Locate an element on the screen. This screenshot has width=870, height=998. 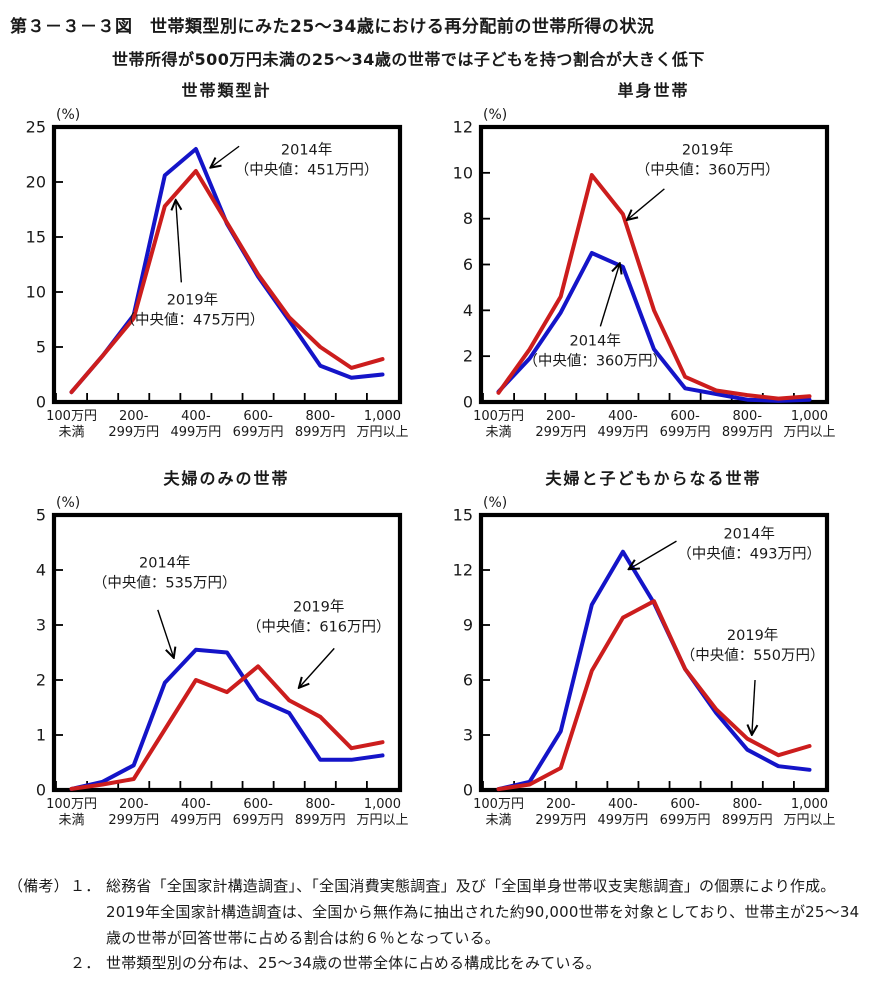
note-2-number: ２． is located at coordinates (85, 963).